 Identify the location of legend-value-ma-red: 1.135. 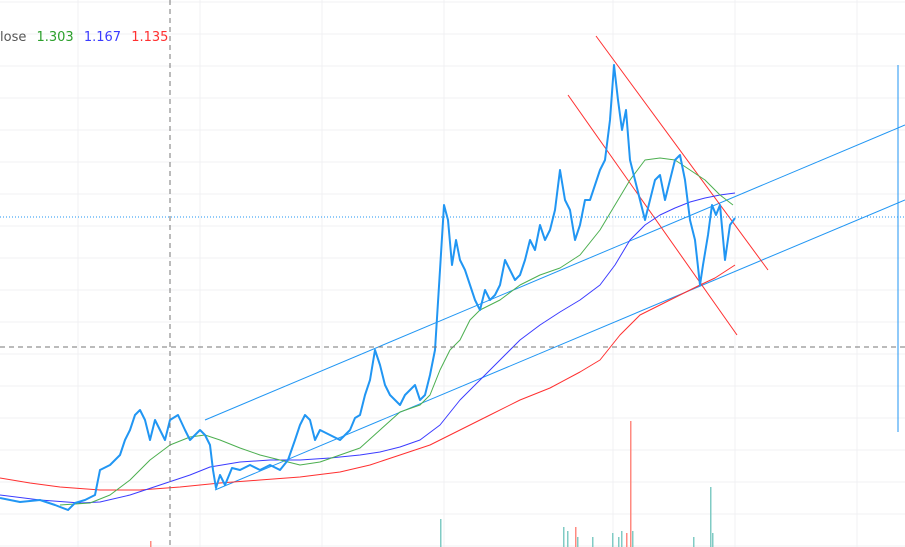
(150, 37).